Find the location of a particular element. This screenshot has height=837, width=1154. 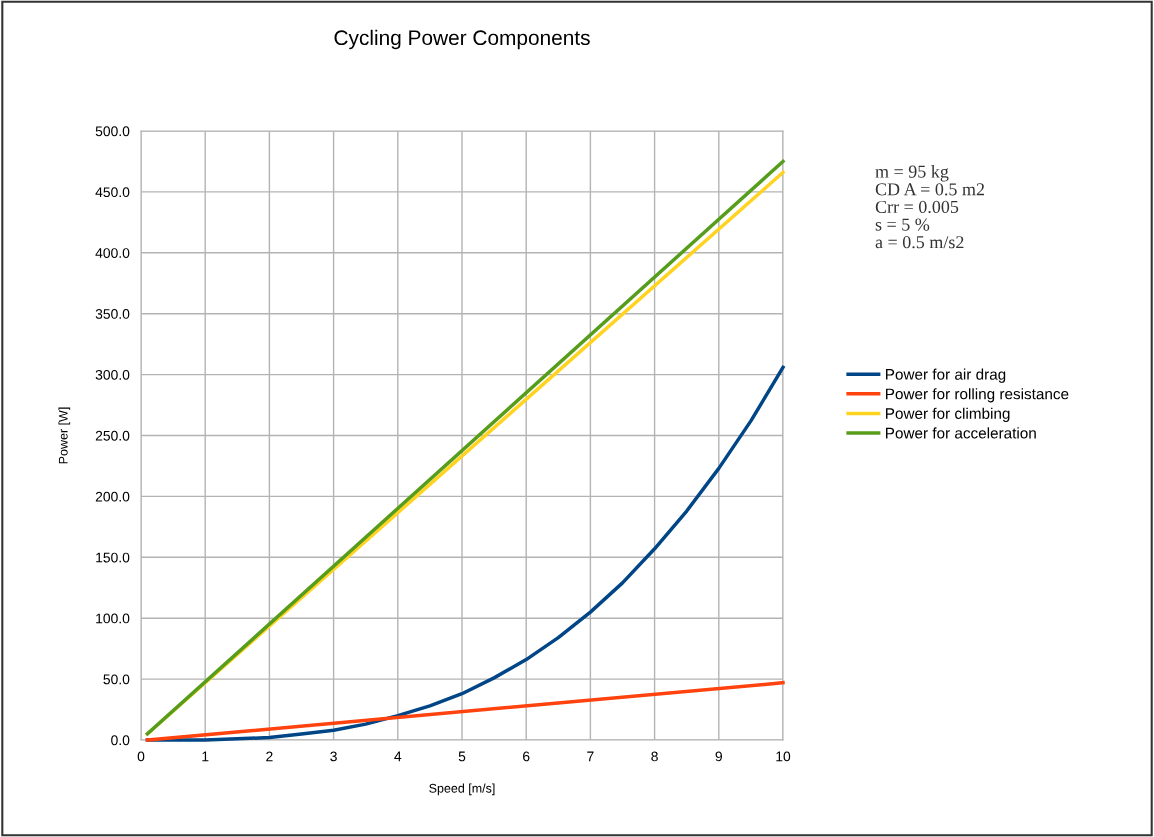

x-tick-label: 8 is located at coordinates (654, 756).